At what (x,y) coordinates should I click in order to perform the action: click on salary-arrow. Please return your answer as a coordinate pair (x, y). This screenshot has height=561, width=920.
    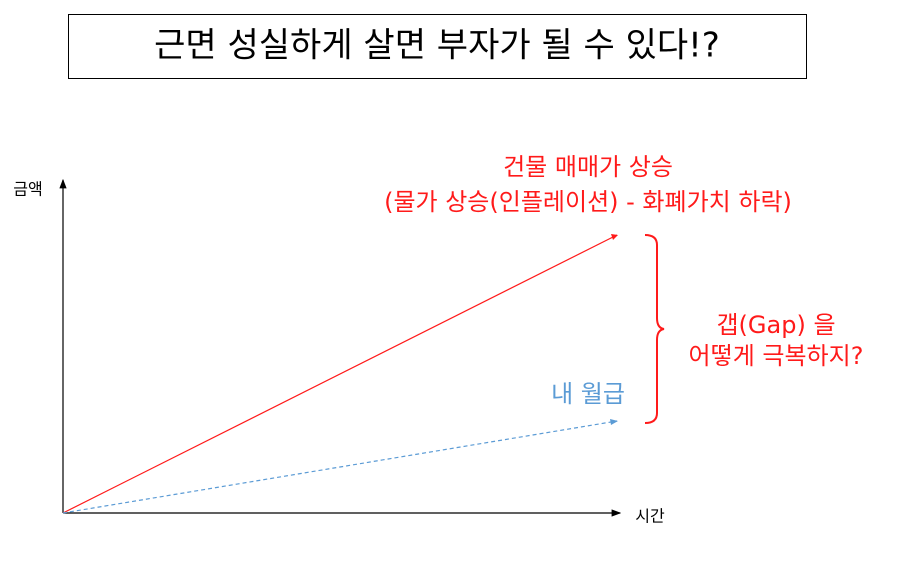
    Looking at the image, I should click on (614, 422).